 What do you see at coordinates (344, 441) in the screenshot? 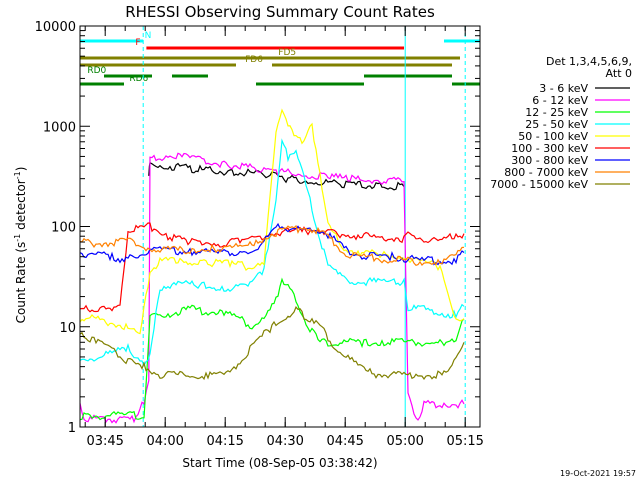
I see `x-tick-label: 04:45` at bounding box center [344, 441].